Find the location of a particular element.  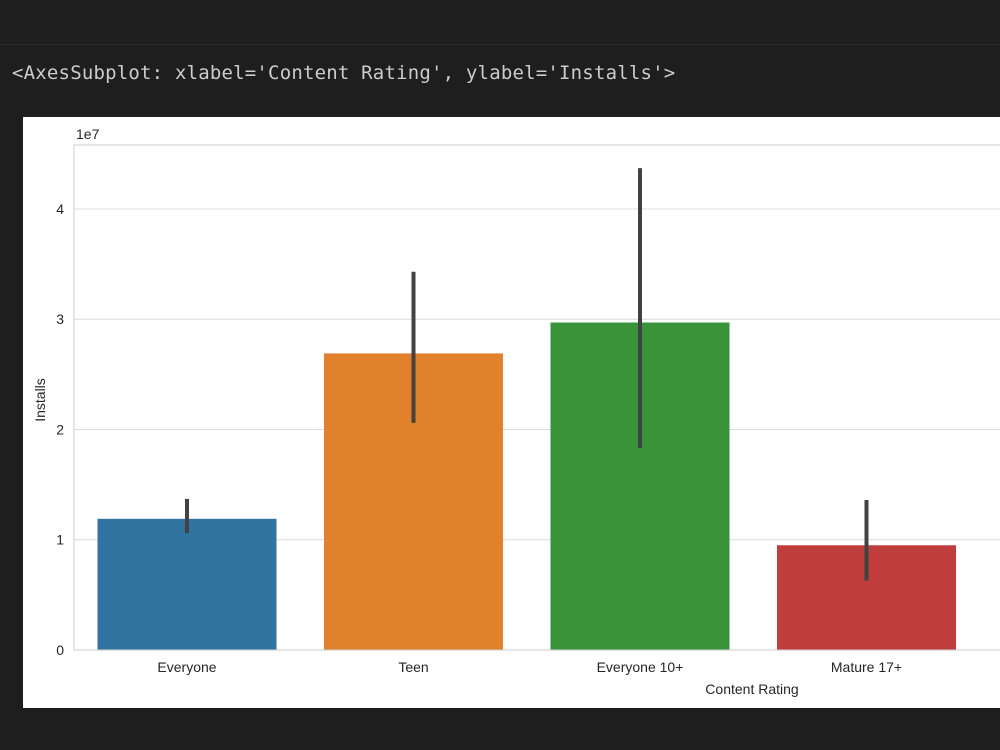

y-axis-label: Installs is located at coordinates (40, 400).